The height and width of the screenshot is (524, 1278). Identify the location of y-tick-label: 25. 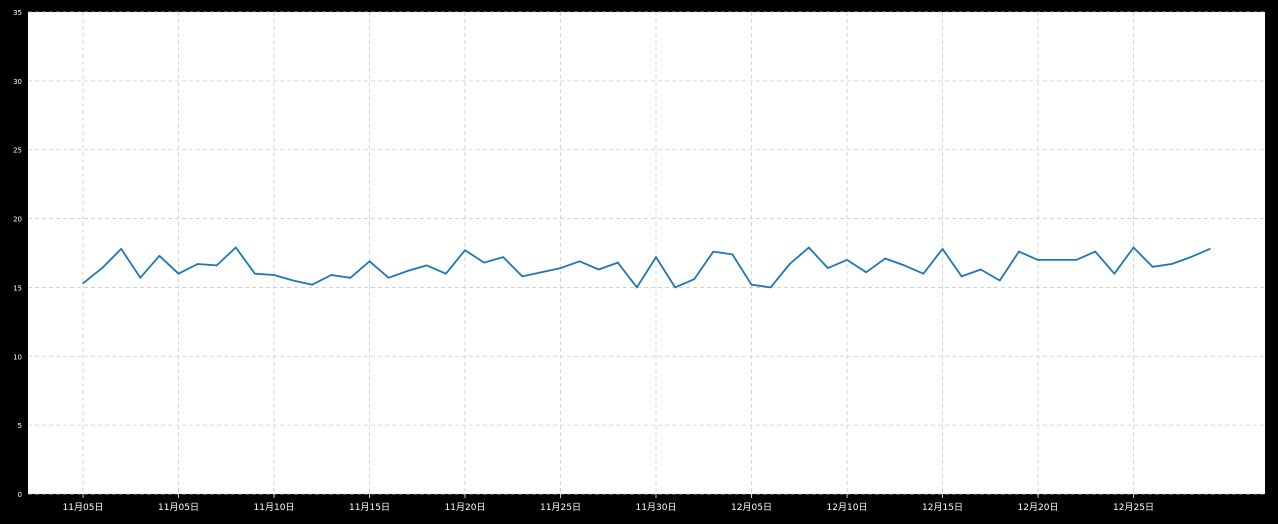
(17, 151).